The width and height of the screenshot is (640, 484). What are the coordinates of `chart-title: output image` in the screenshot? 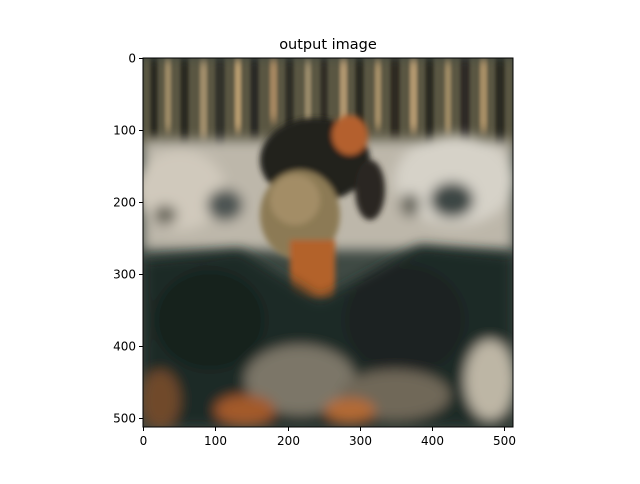 It's located at (328, 45).